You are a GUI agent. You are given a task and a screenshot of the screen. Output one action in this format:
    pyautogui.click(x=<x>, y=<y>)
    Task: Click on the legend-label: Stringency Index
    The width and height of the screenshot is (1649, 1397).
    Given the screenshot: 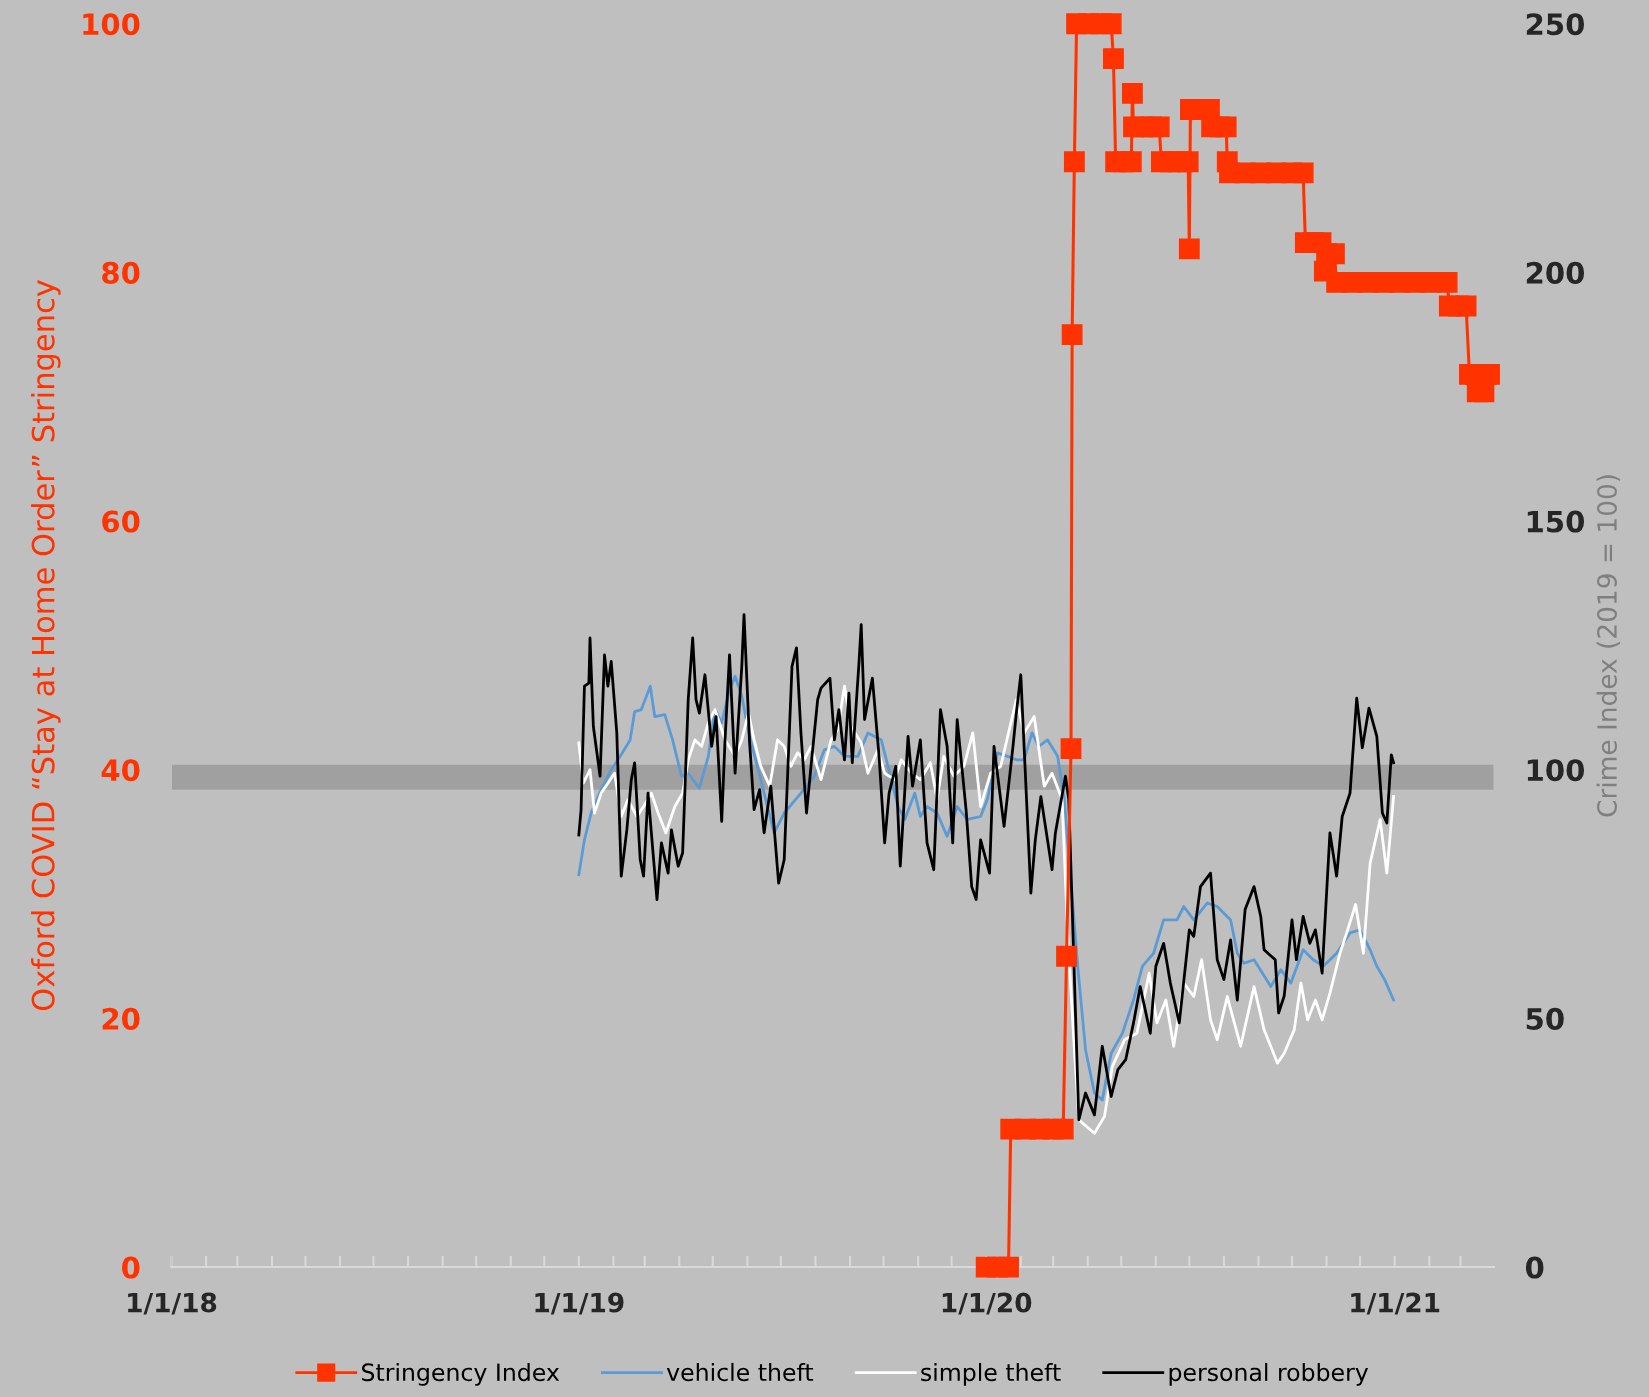 What is the action you would take?
    pyautogui.click(x=461, y=1374)
    